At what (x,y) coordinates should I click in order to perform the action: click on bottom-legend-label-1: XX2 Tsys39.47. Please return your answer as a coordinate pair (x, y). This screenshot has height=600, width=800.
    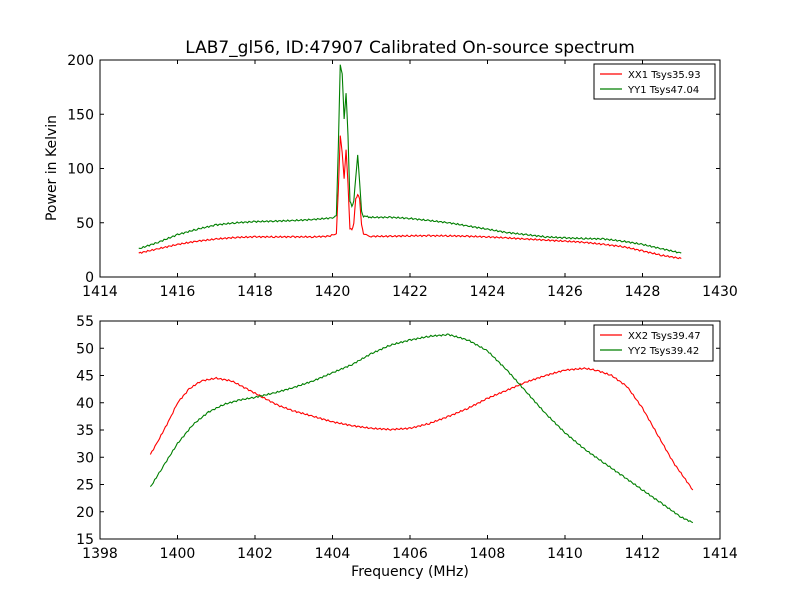
    Looking at the image, I should click on (664, 336).